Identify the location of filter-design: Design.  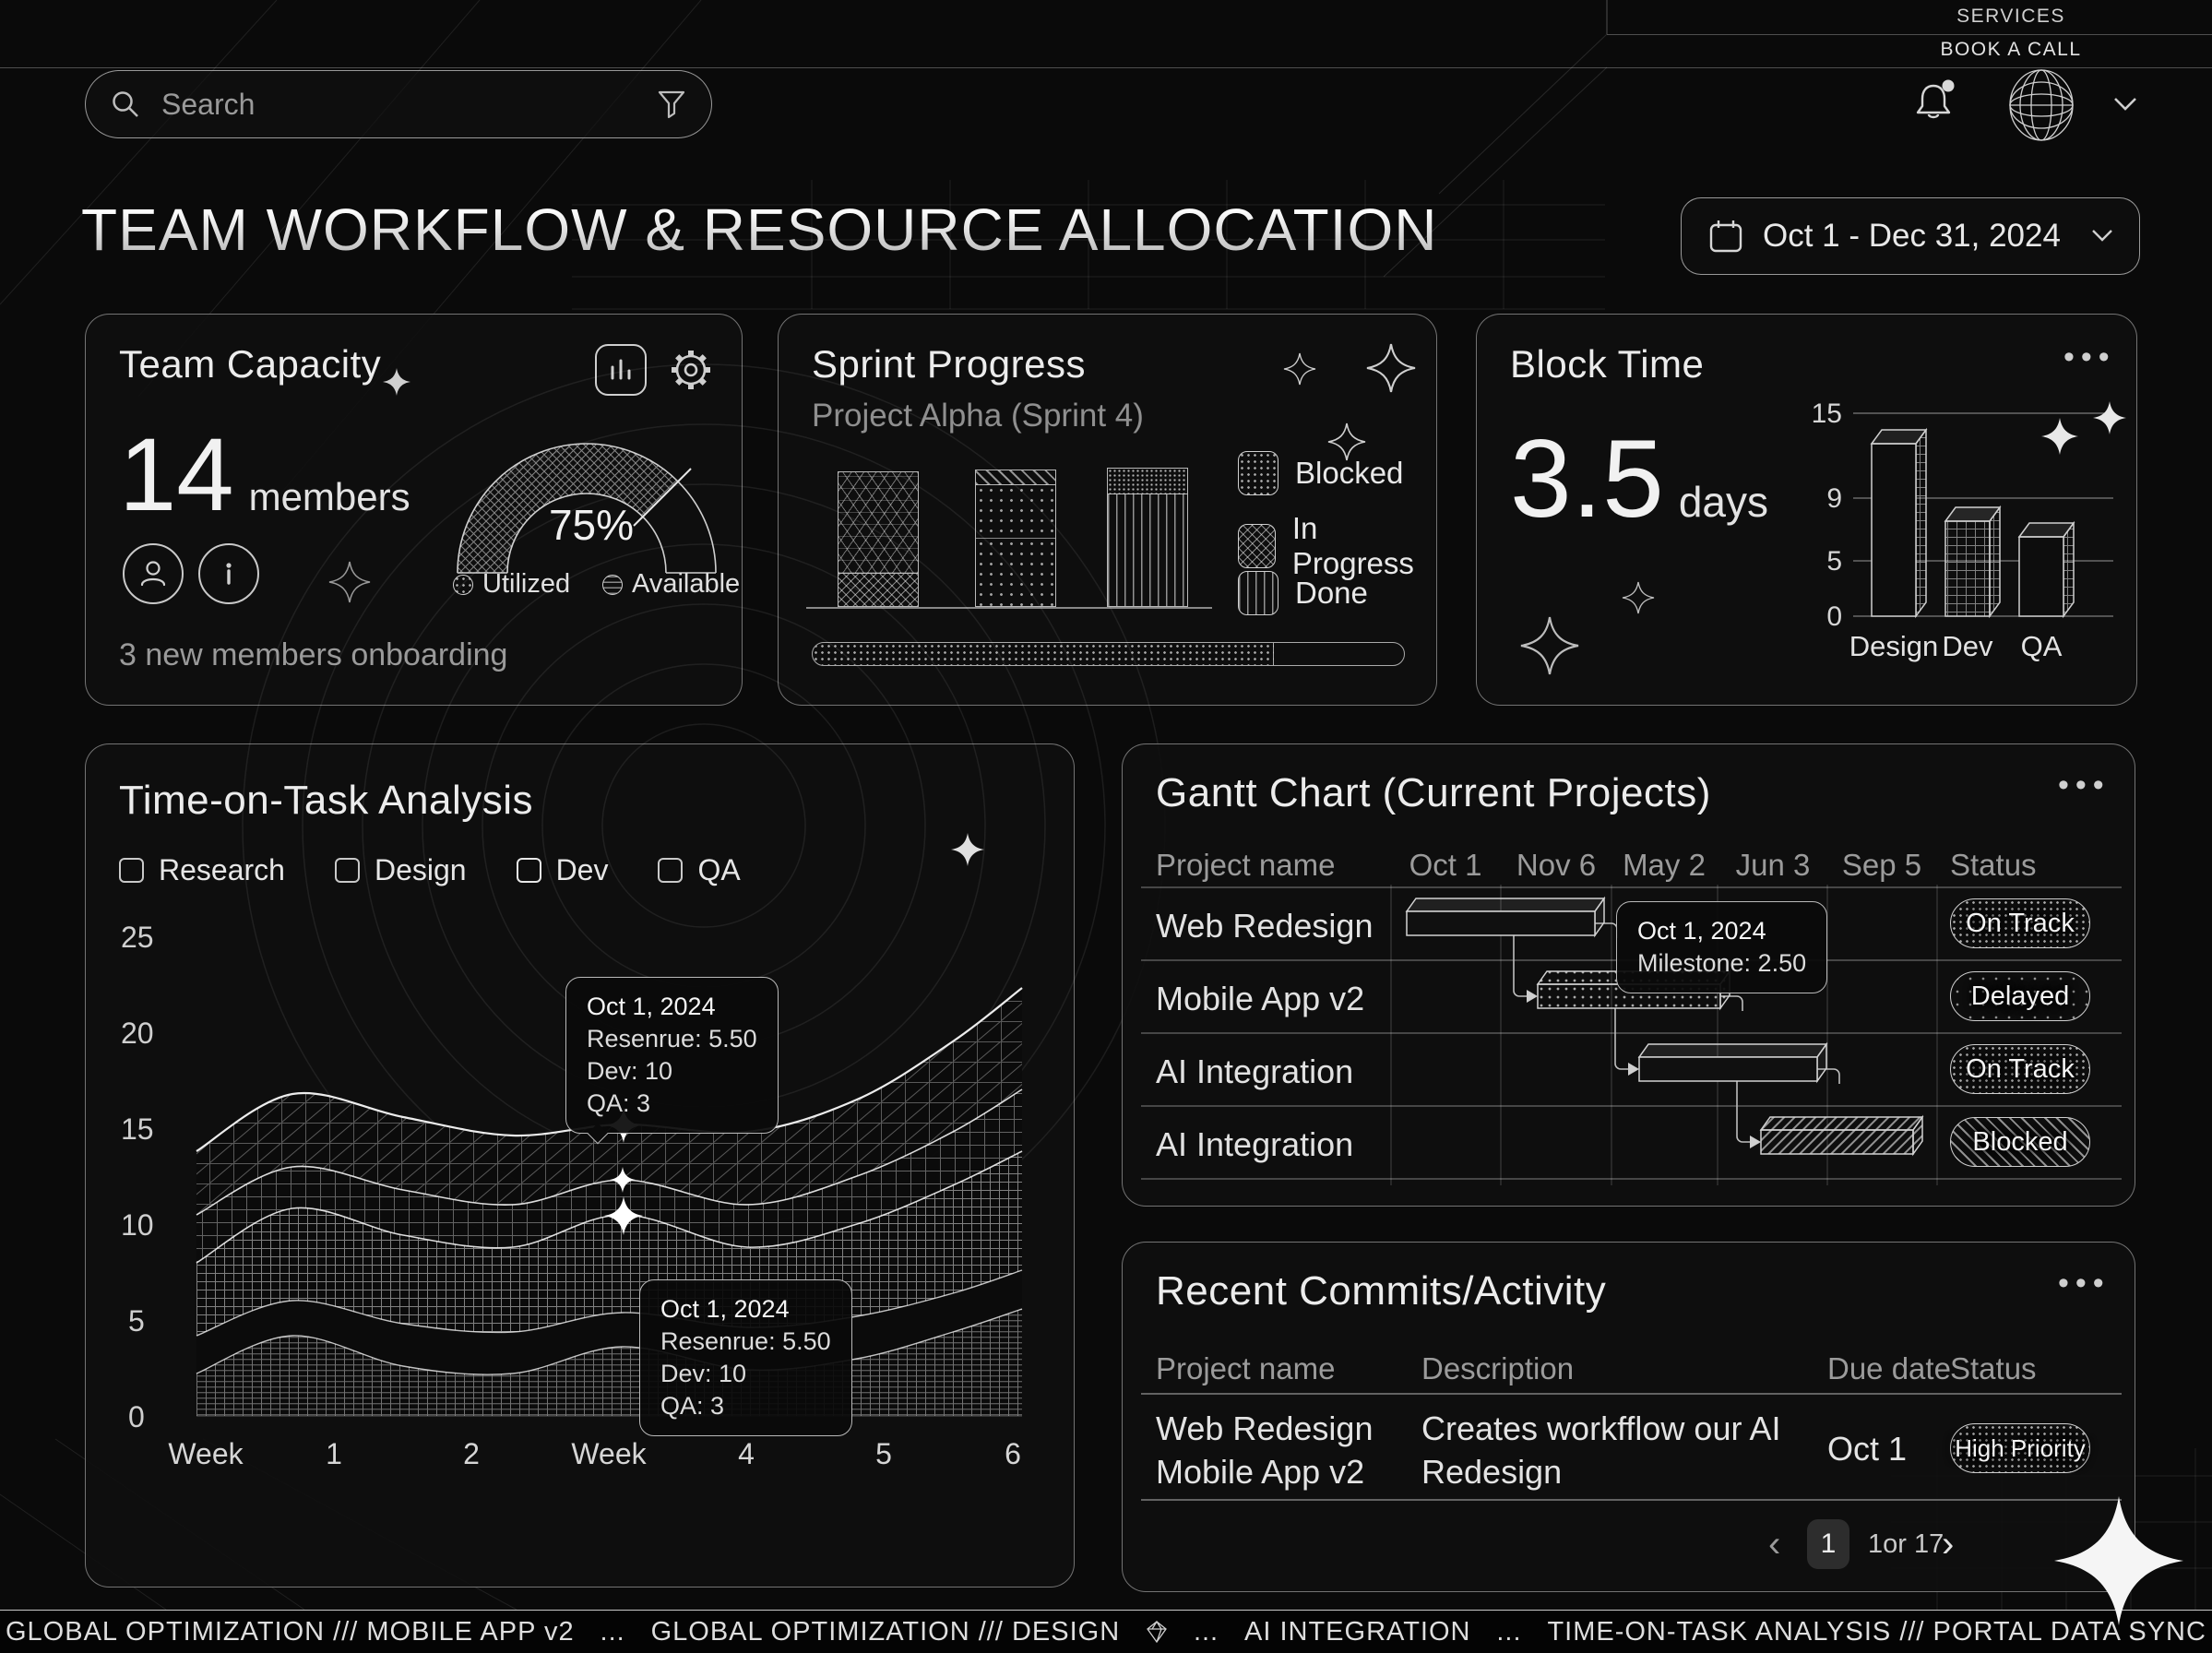
(400, 870).